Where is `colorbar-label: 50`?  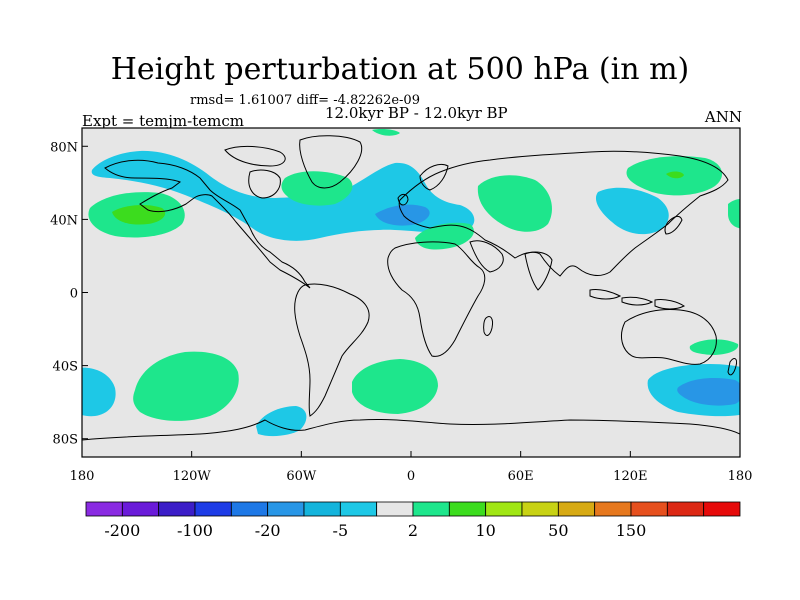 colorbar-label: 50 is located at coordinates (558, 530).